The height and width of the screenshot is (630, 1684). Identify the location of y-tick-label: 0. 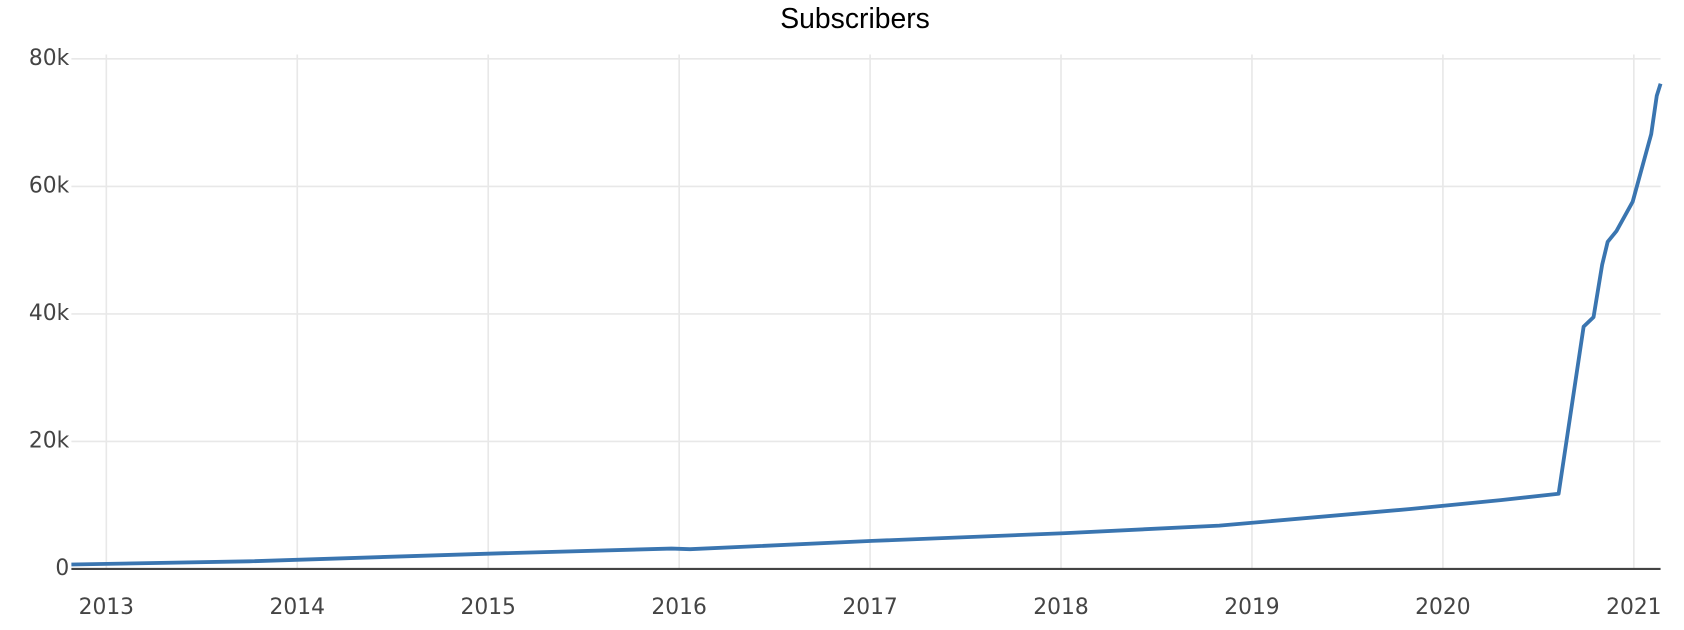
(62, 568).